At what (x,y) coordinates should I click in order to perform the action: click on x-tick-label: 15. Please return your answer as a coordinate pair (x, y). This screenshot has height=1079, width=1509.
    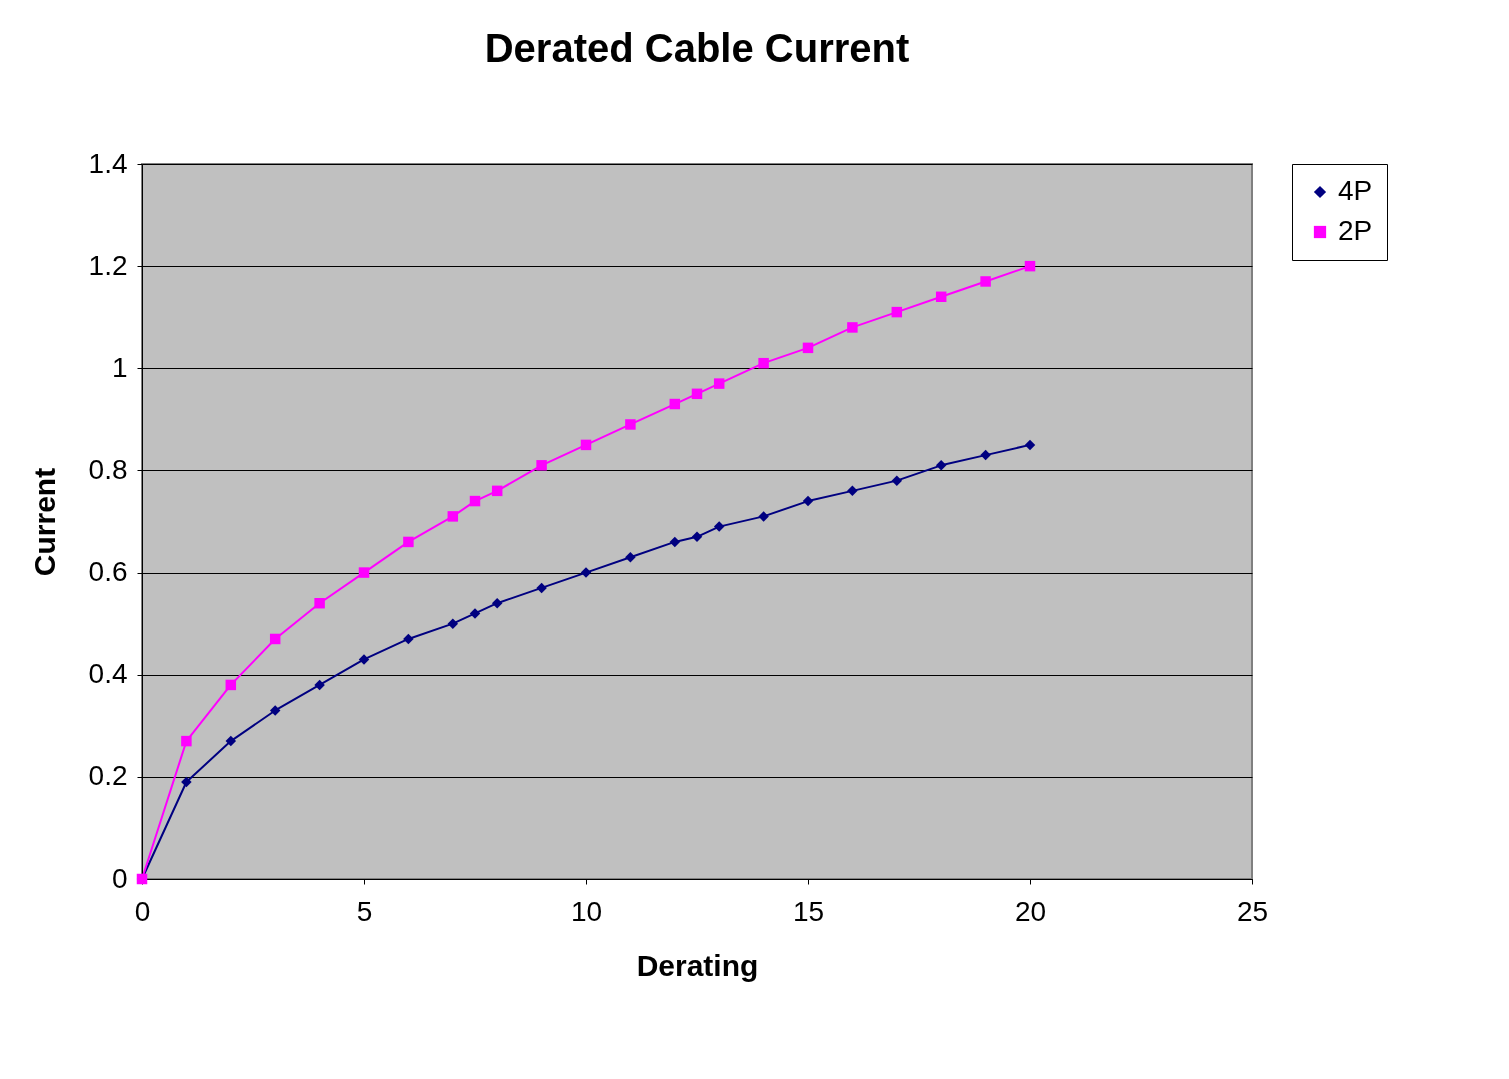
    Looking at the image, I should click on (808, 911).